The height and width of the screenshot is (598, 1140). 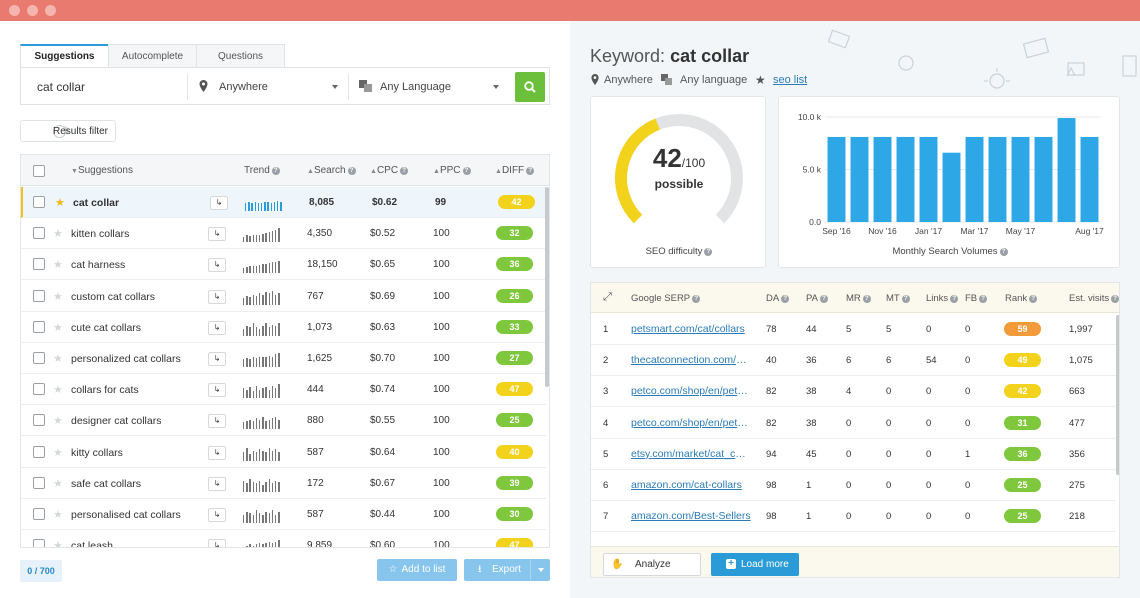 I want to click on keyword-cell: custom cat collars, so click(x=113, y=296).